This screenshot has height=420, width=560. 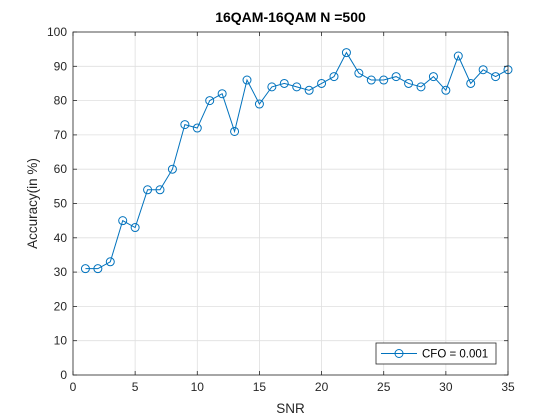 I want to click on y-tick-label: 0, so click(x=63, y=375).